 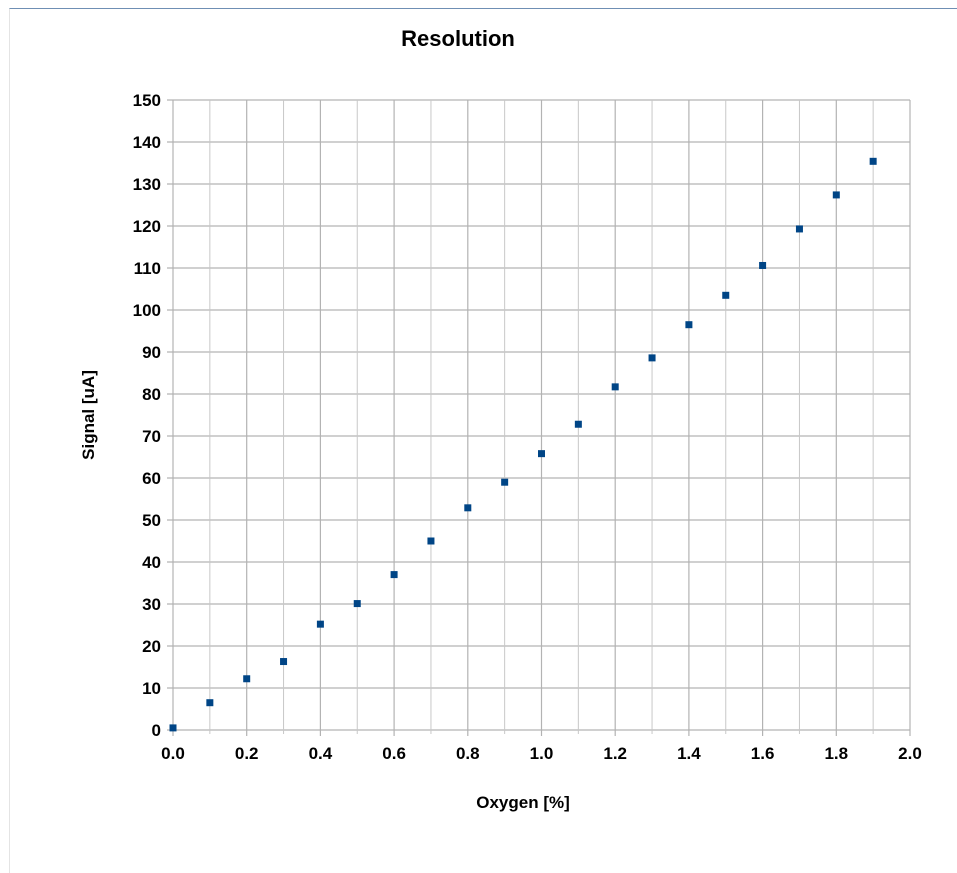 What do you see at coordinates (321, 753) in the screenshot?
I see `x-tick-label: 0.4` at bounding box center [321, 753].